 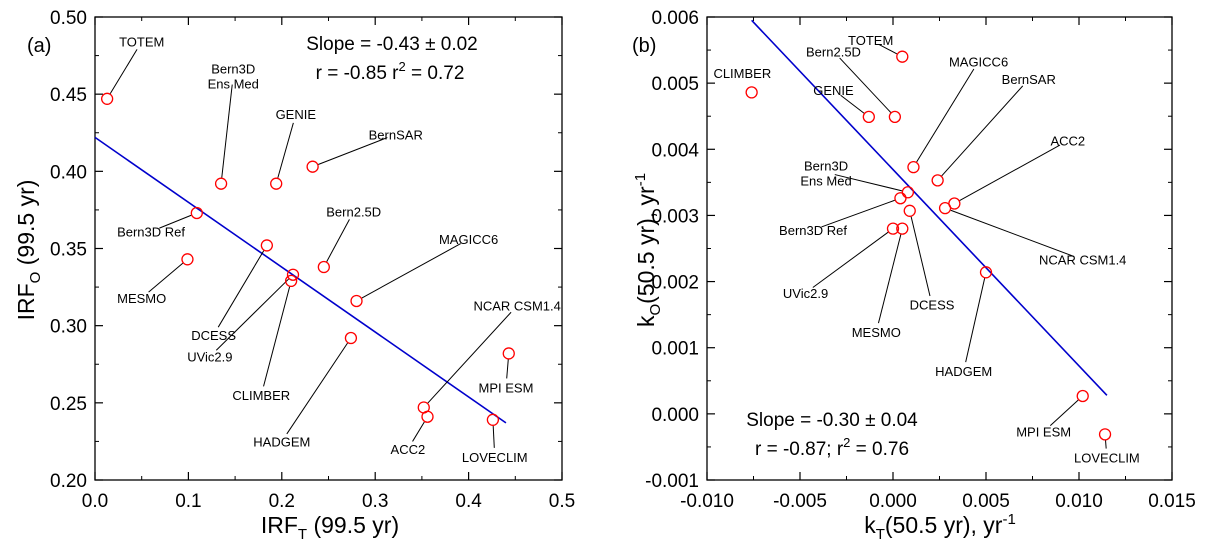 What do you see at coordinates (893, 501) in the screenshot?
I see `x-tick-label: 0.000` at bounding box center [893, 501].